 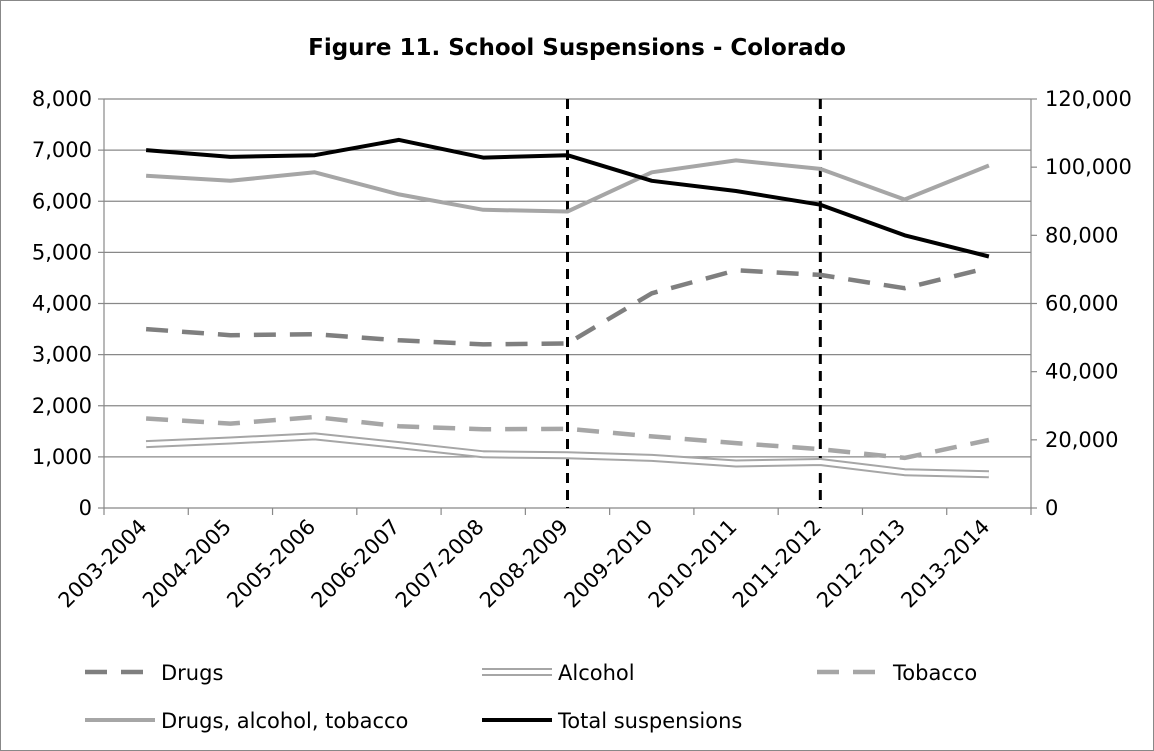 I want to click on x-tick-label: 2012-2013, so click(x=861, y=564).